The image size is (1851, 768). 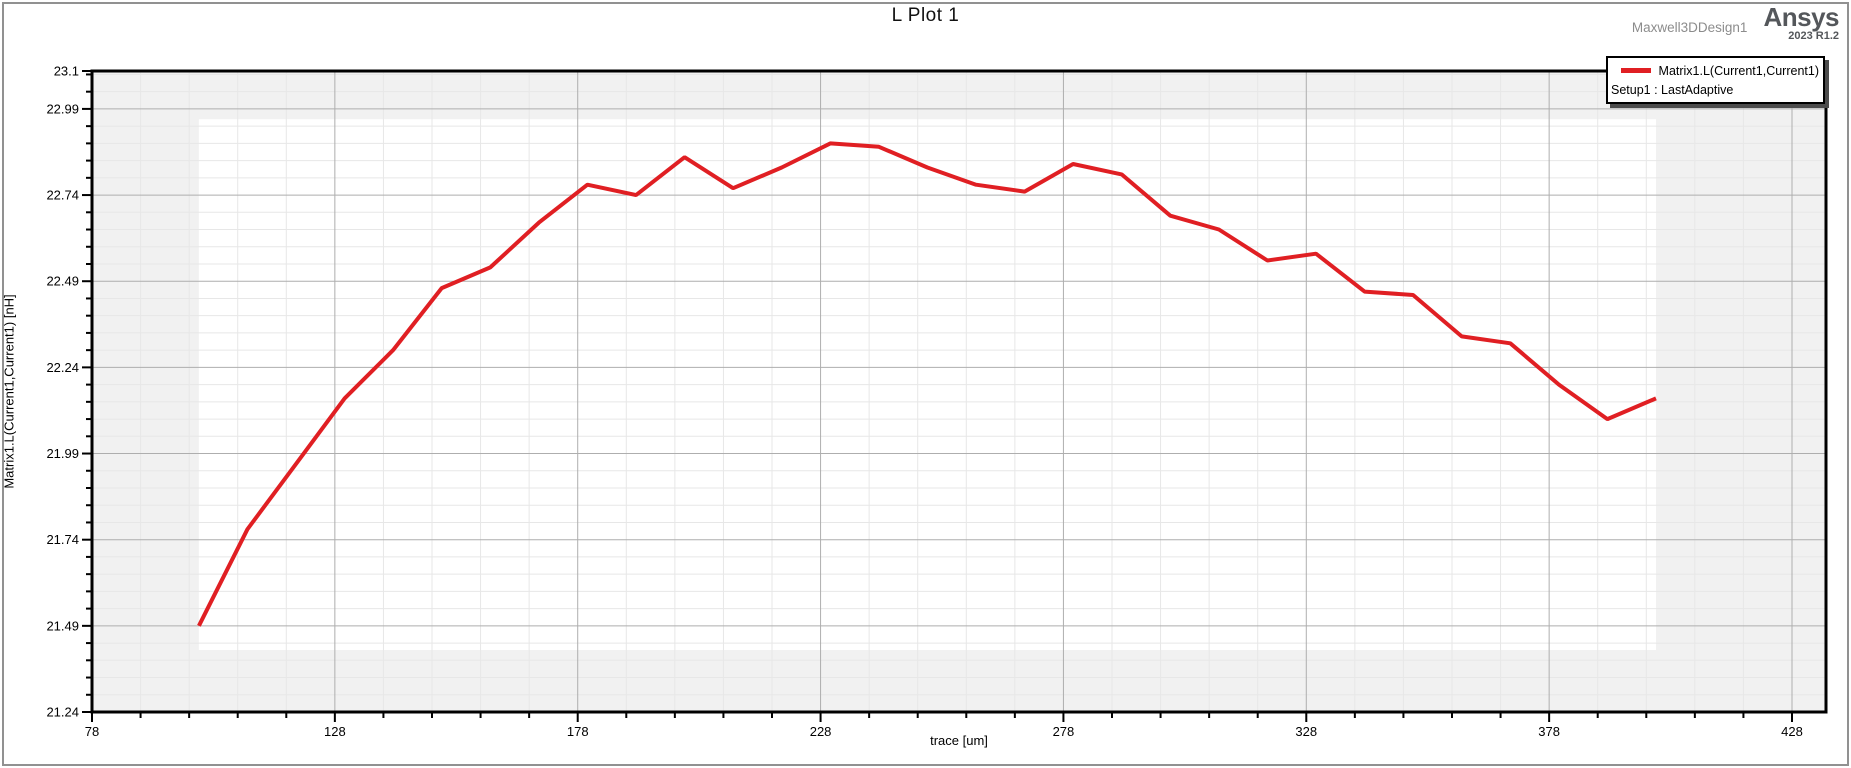 I want to click on x-tick-label: 128, so click(x=335, y=731).